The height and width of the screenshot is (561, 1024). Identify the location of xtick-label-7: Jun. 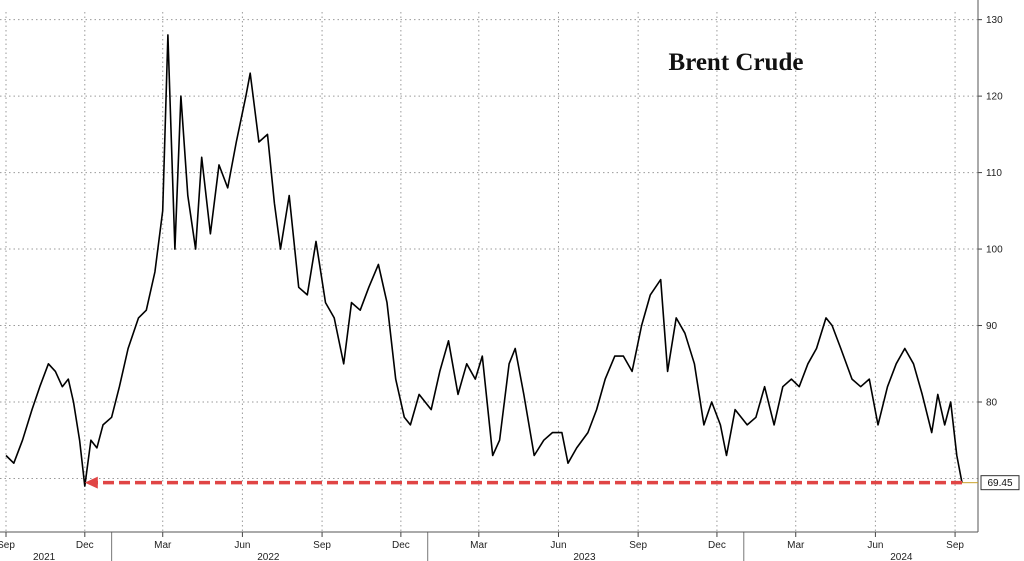
(558, 545).